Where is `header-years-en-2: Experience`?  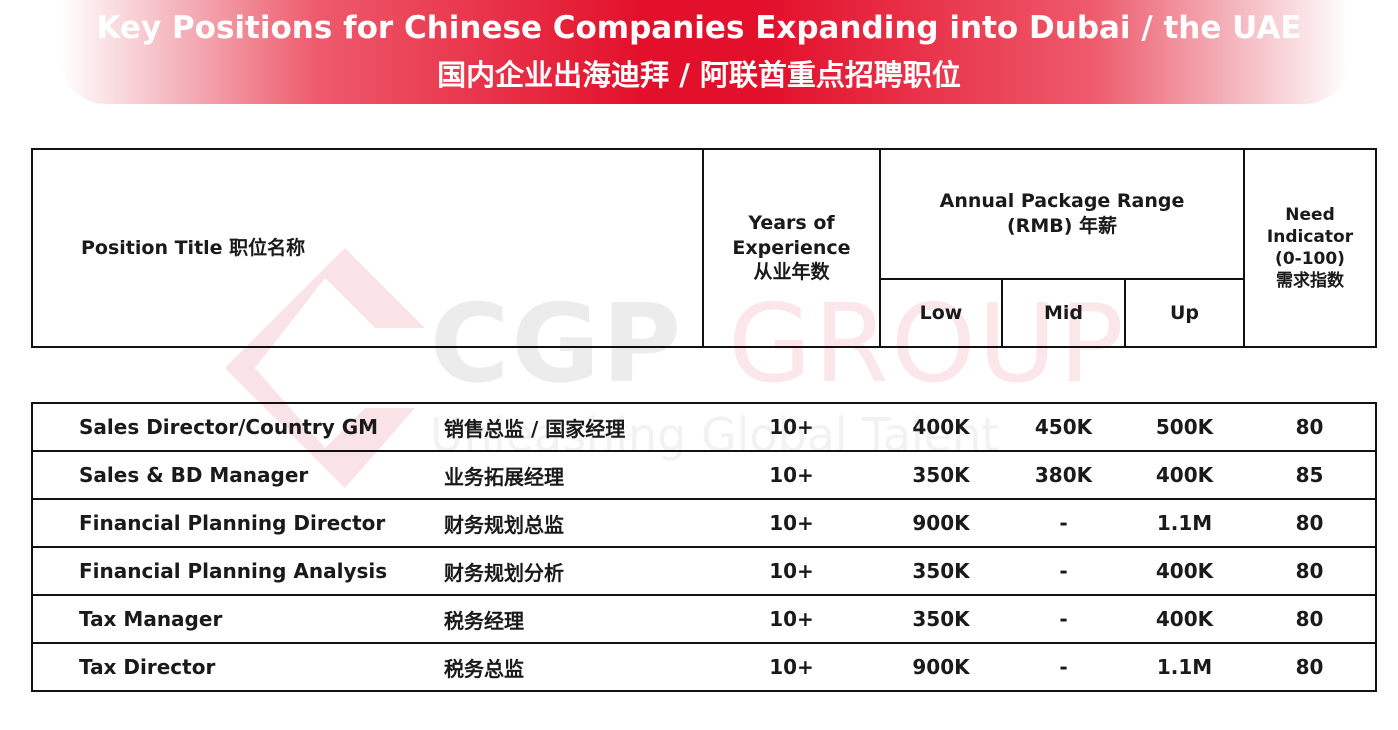 header-years-en-2: Experience is located at coordinates (791, 247).